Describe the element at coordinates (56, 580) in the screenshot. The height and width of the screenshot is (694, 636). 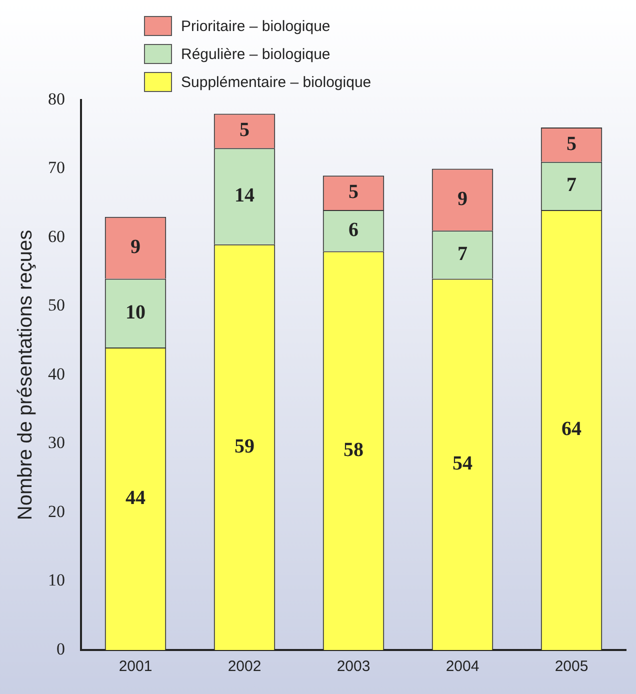
I see `y-tick-label: 10` at that location.